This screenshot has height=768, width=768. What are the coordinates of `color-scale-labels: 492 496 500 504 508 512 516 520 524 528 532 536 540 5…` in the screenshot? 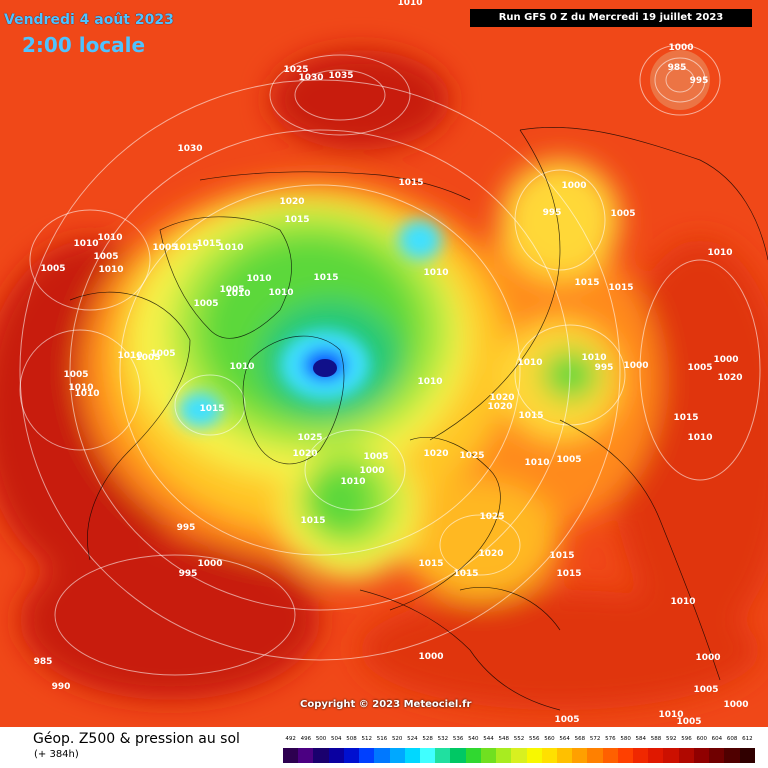 It's located at (519, 741).